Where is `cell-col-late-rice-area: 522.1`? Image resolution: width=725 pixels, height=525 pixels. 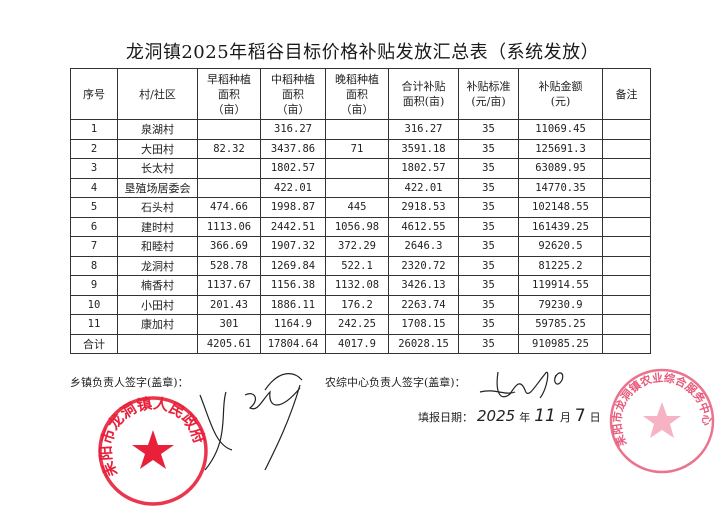
cell-col-late-rice-area: 522.1 is located at coordinates (357, 265).